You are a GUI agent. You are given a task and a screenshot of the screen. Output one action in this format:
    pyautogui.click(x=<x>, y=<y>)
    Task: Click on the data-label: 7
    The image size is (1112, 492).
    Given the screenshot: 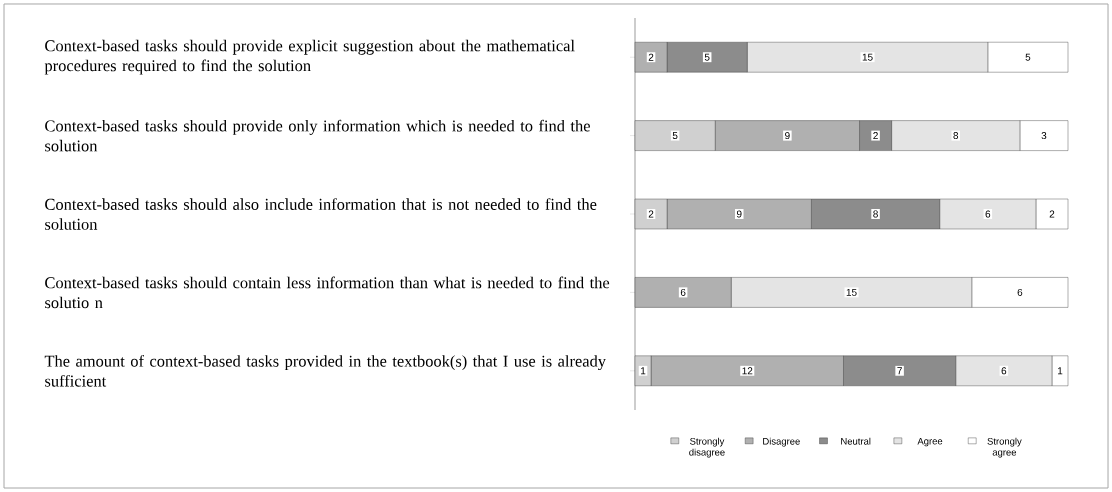 What is the action you would take?
    pyautogui.click(x=899, y=371)
    